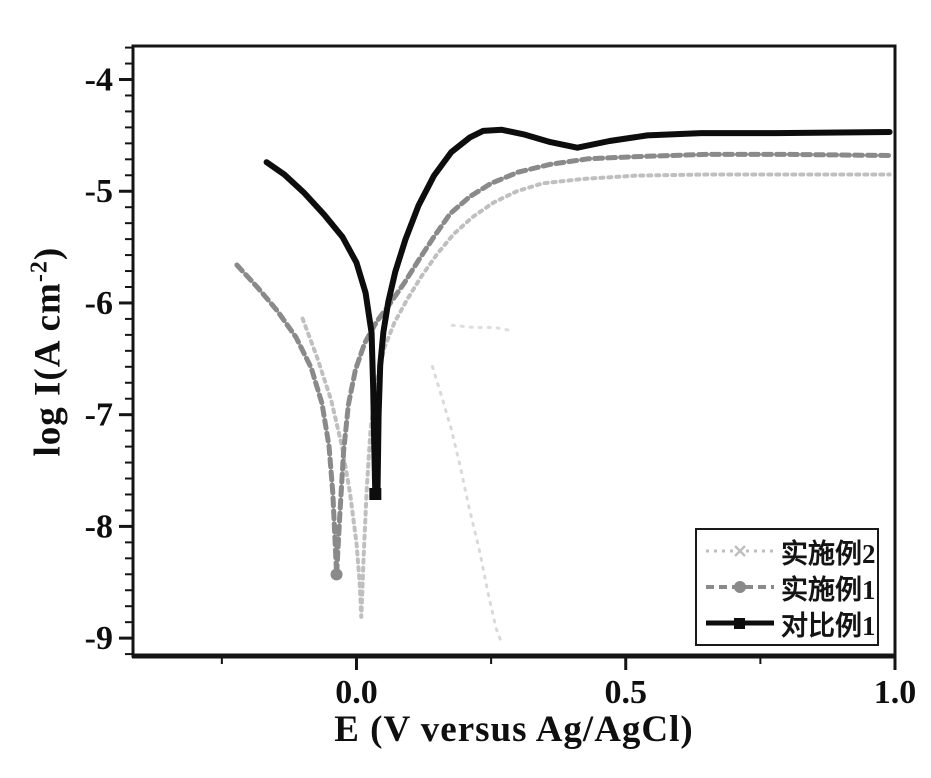  Describe the element at coordinates (356, 692) in the screenshot. I see `x-tick-label: 0.0` at that location.